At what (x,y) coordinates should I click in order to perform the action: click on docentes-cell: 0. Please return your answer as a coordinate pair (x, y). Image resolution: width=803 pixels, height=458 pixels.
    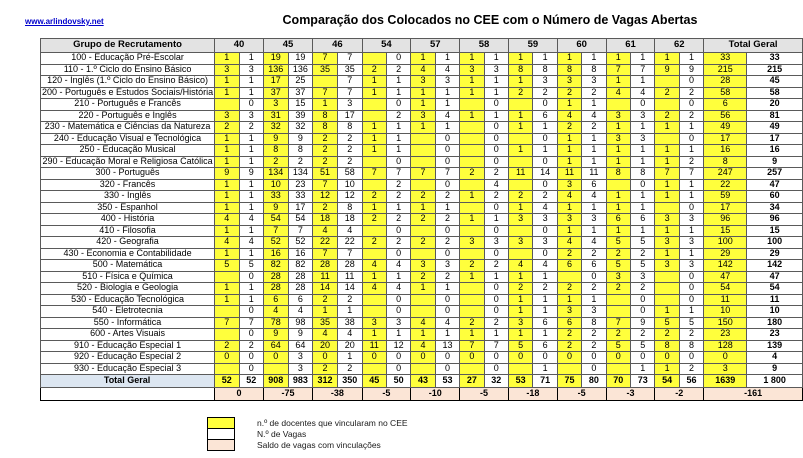
    Looking at the image, I should click on (423, 357).